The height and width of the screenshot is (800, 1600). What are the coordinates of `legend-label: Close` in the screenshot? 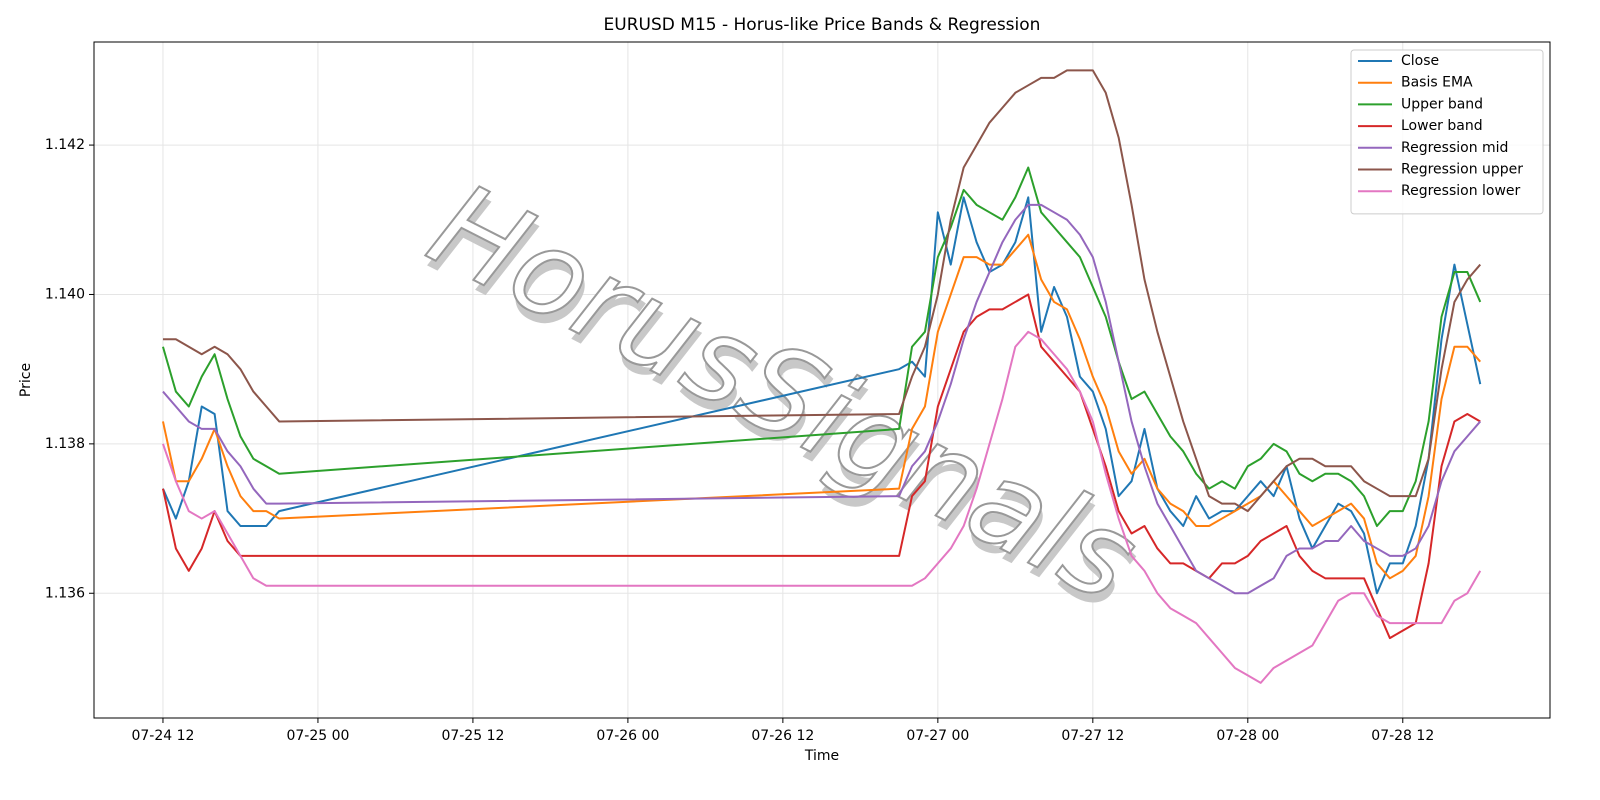 It's located at (1420, 61).